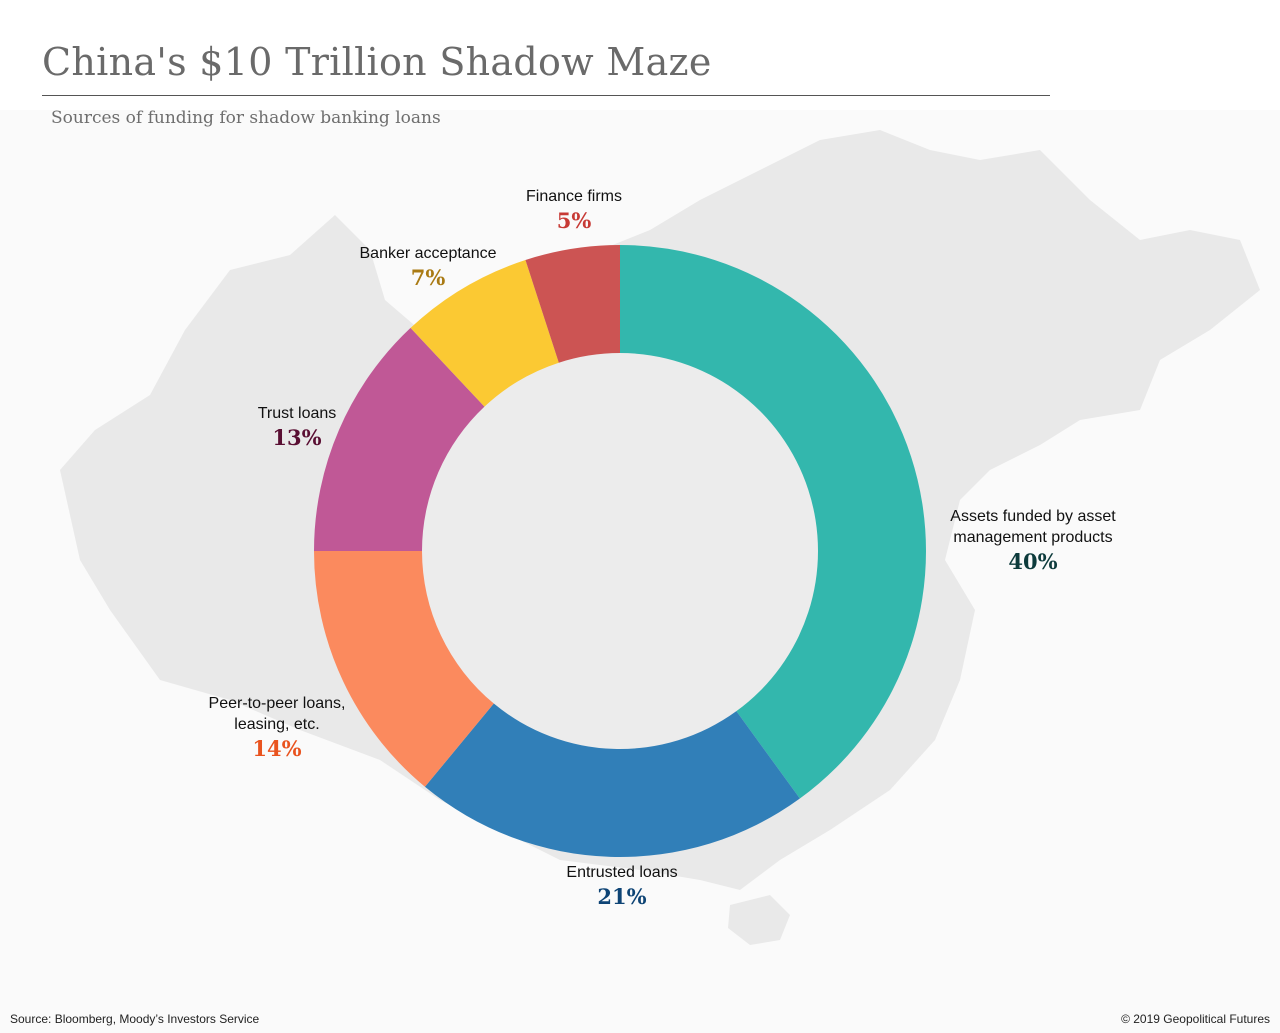  Describe the element at coordinates (546, 95) in the screenshot. I see `title-divider` at that location.